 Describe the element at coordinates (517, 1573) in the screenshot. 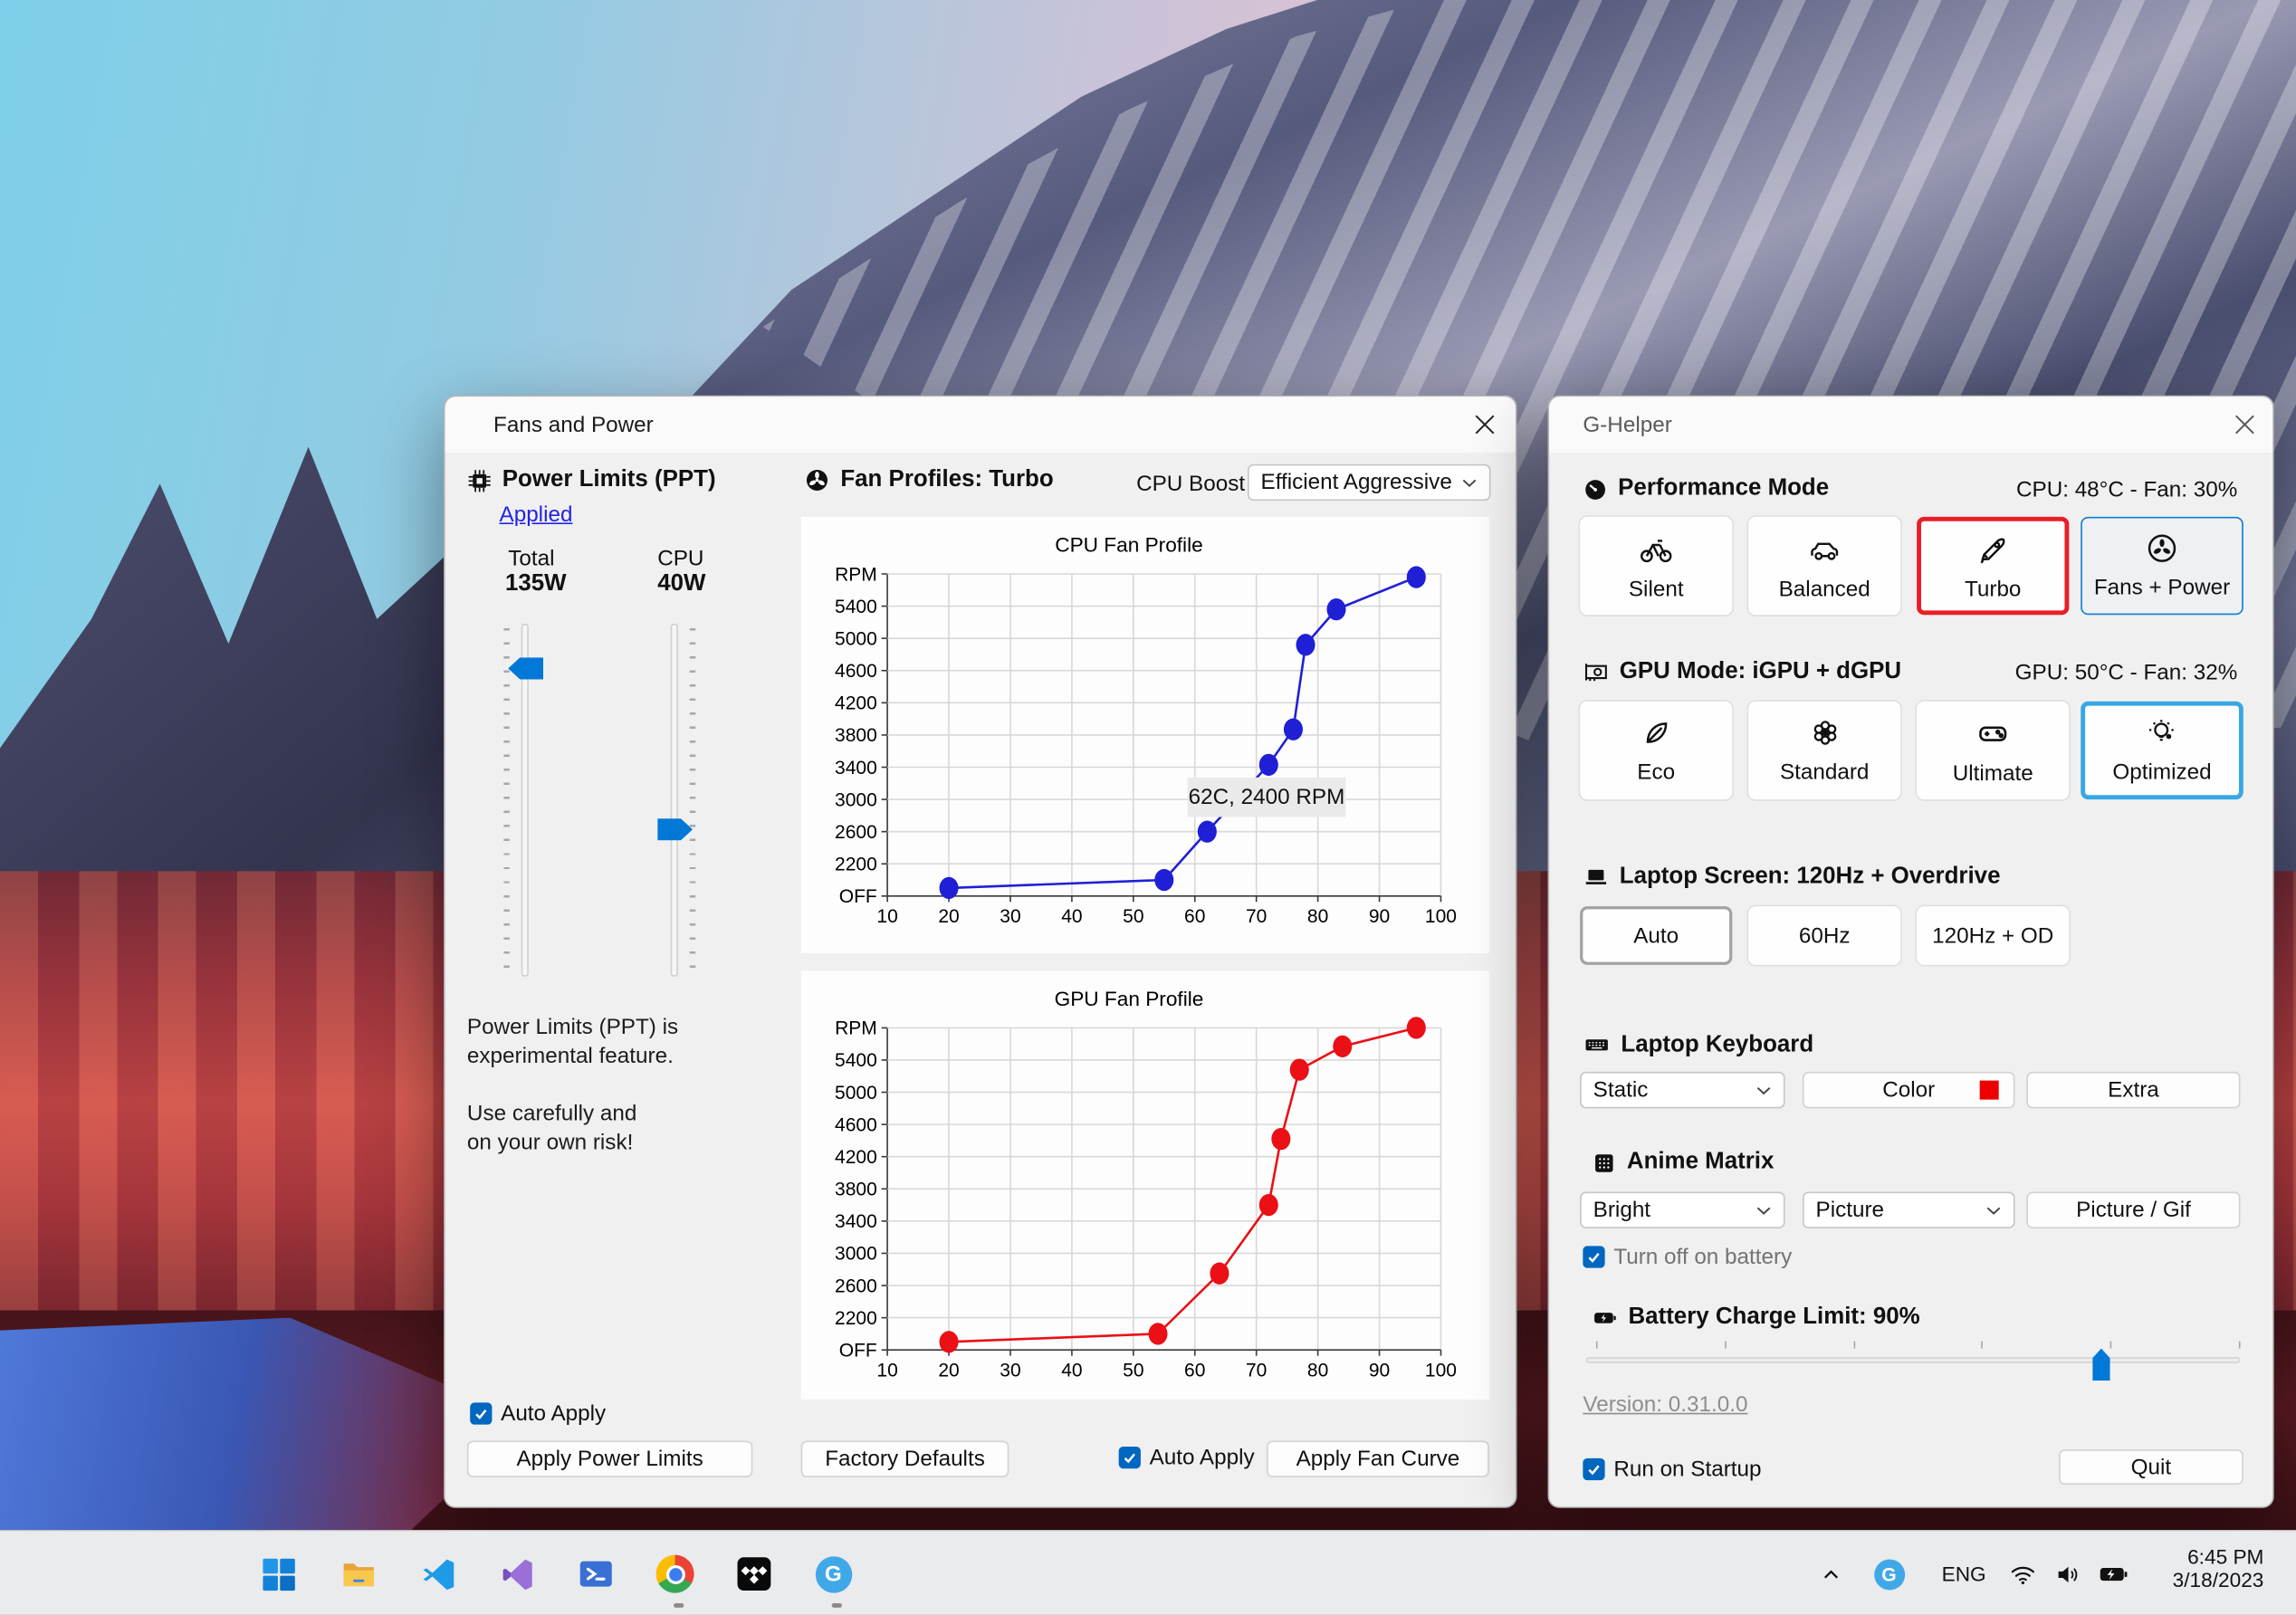

I see `visual-studio-icon` at that location.